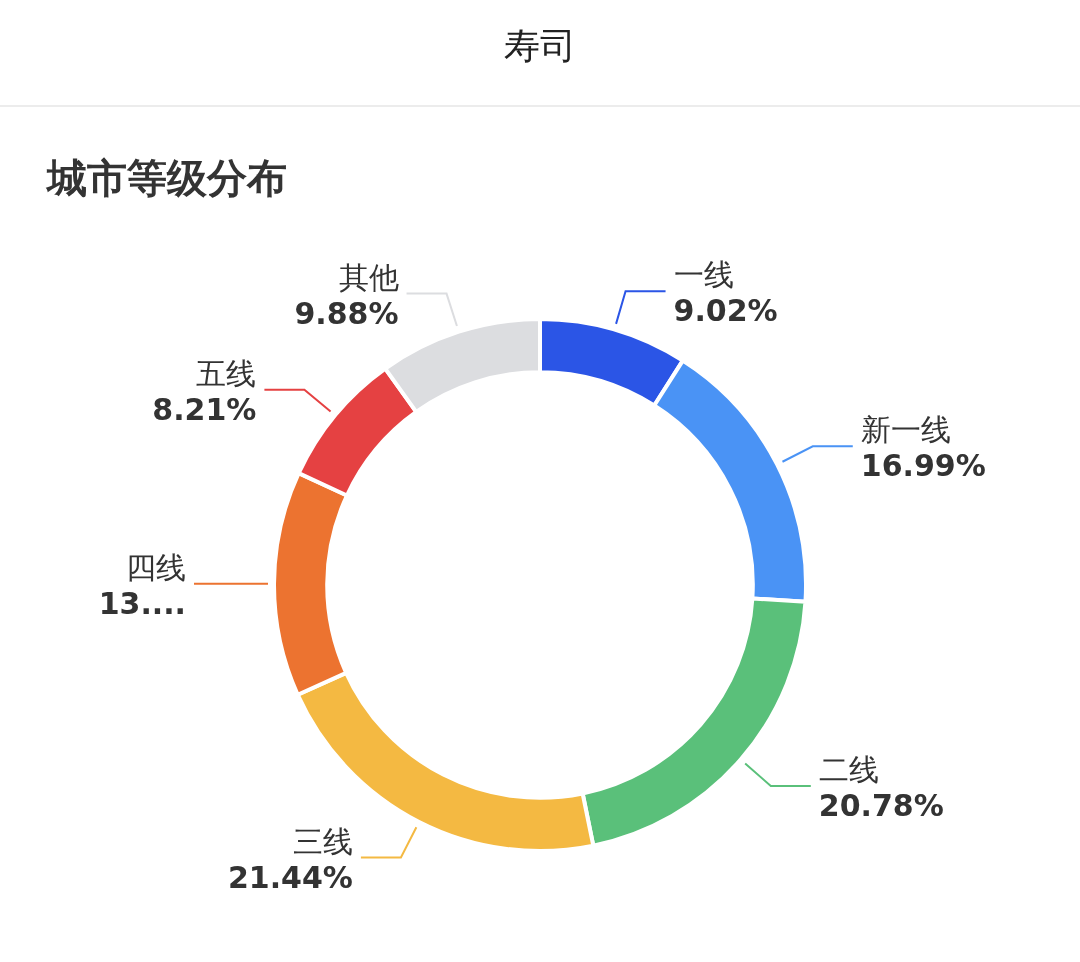  Describe the element at coordinates (322, 841) in the screenshot. I see `slice-label: 三线` at that location.